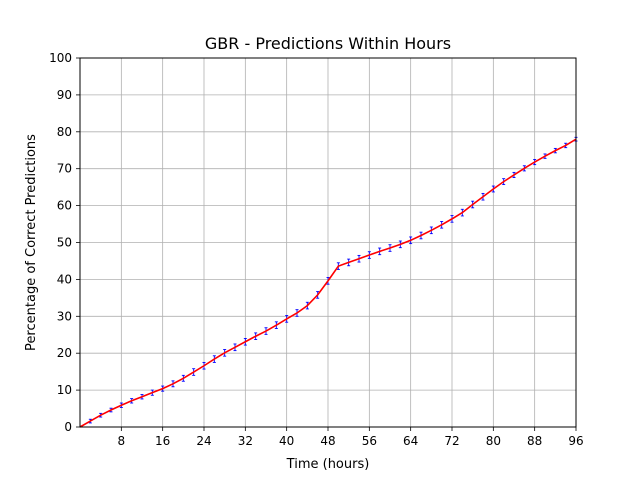 The image size is (640, 480). Describe the element at coordinates (64, 353) in the screenshot. I see `y-tick-label: 20` at that location.